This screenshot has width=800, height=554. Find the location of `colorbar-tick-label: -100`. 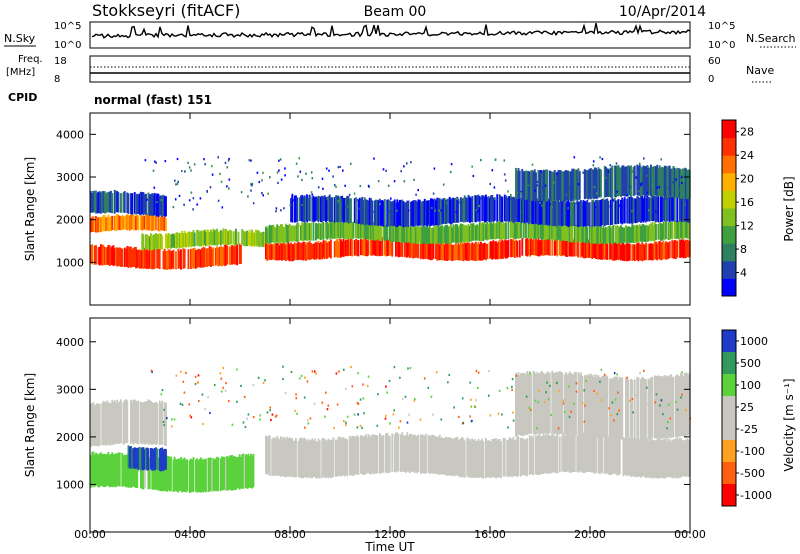

colorbar-tick-label: -100 is located at coordinates (752, 451).